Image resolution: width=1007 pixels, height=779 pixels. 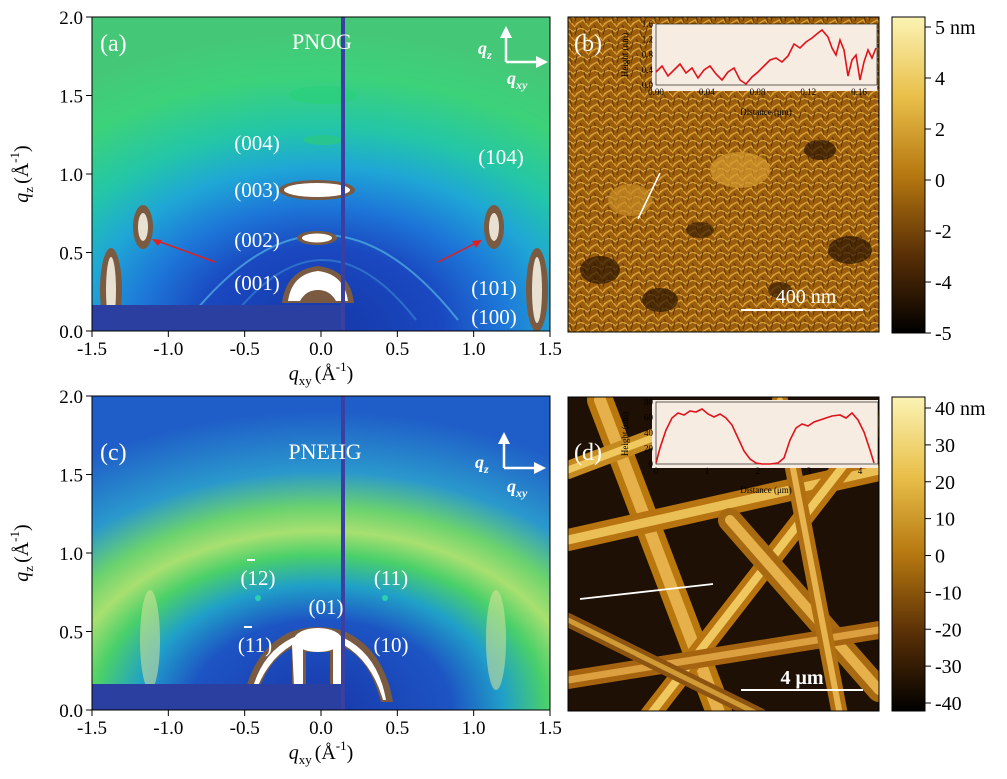 I want to click on peak-label: (001), so click(x=257, y=283).